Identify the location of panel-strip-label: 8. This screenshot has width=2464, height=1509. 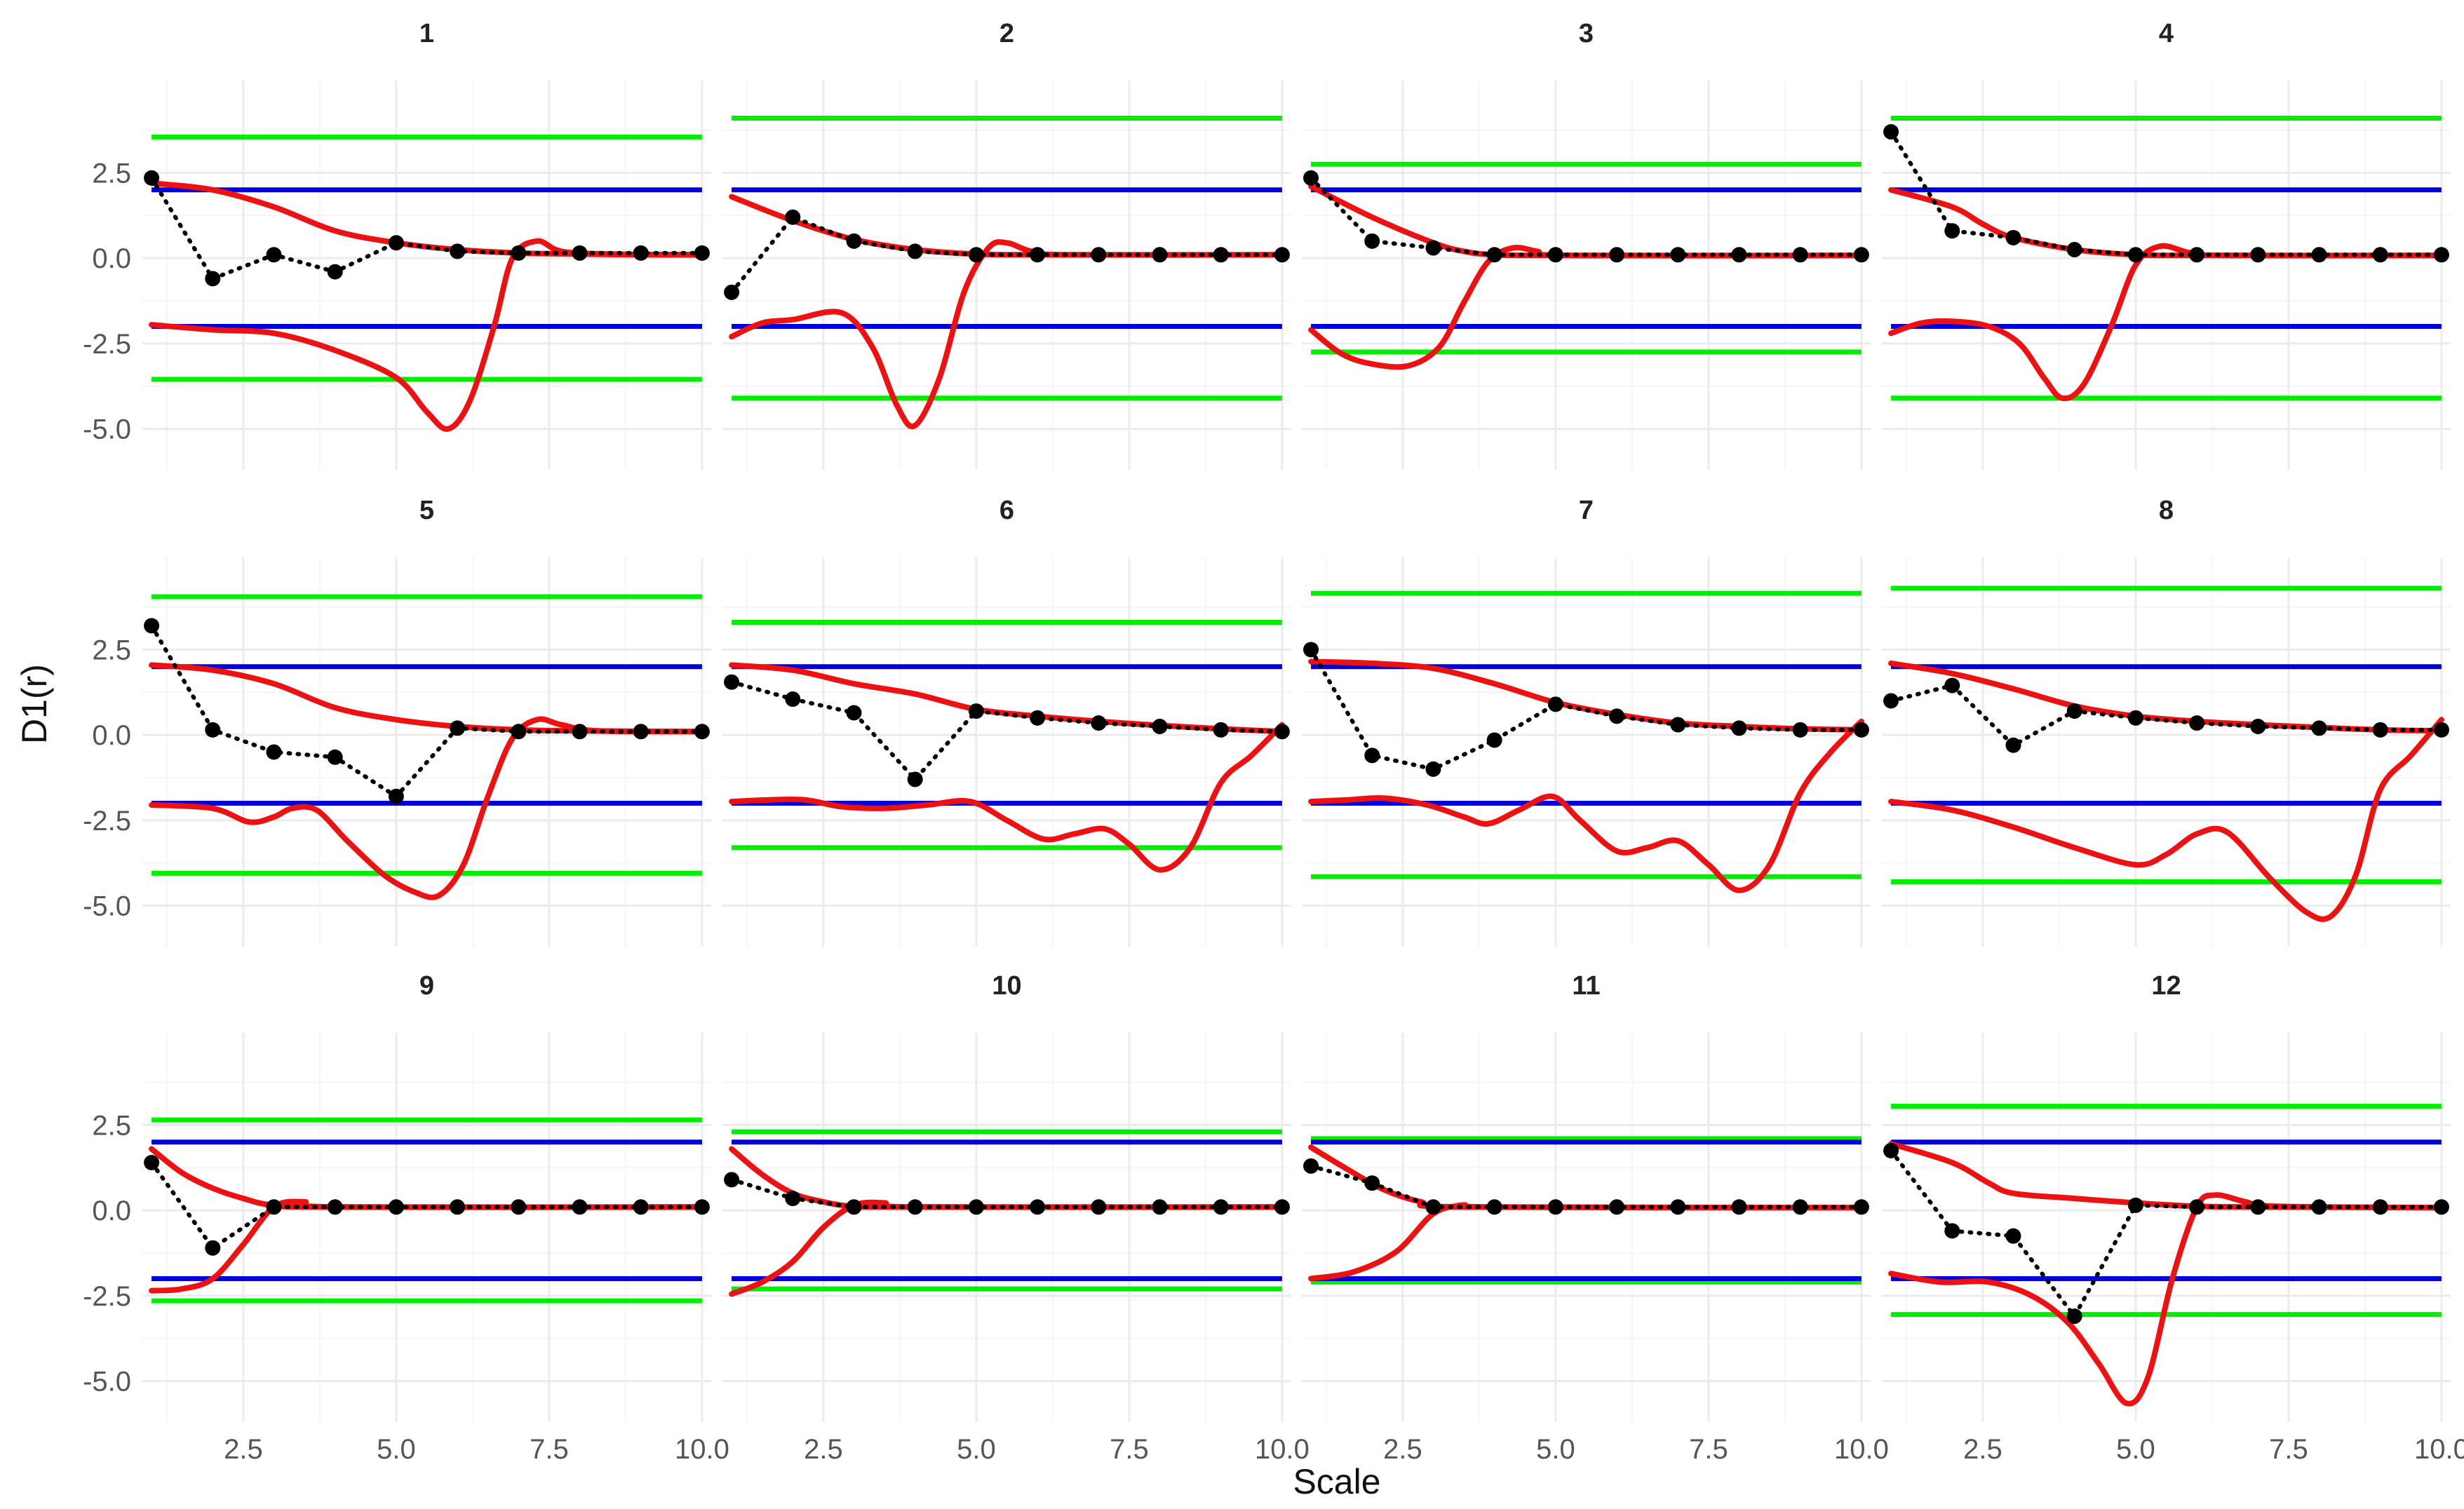
(2166, 510).